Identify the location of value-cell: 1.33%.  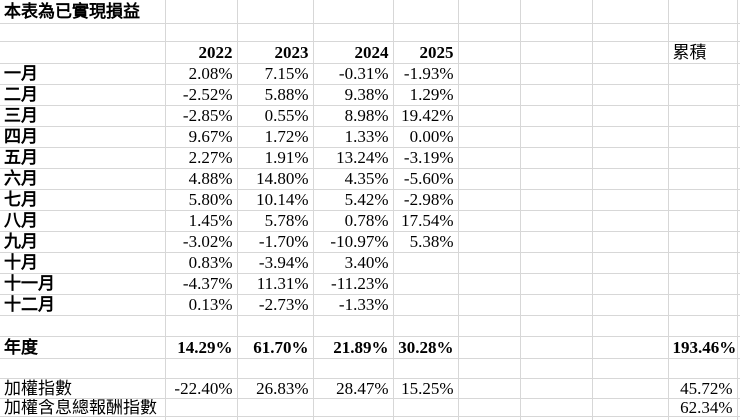
(353, 137).